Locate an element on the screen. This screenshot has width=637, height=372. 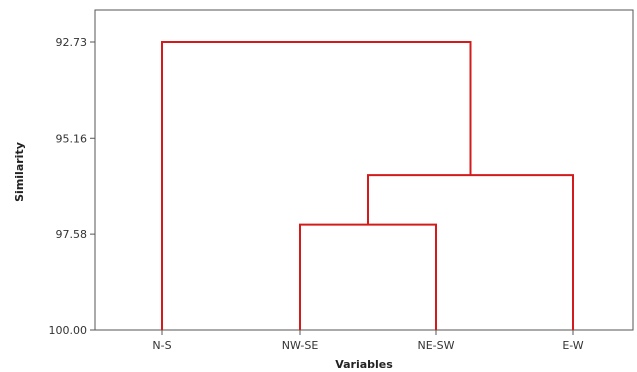
leaf-label: E-W is located at coordinates (572, 345).